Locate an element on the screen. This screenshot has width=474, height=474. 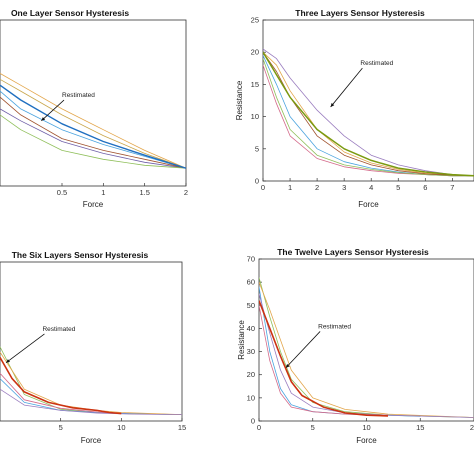
chart-title: Three Layers Sensor Hysteresis is located at coordinates (360, 13).